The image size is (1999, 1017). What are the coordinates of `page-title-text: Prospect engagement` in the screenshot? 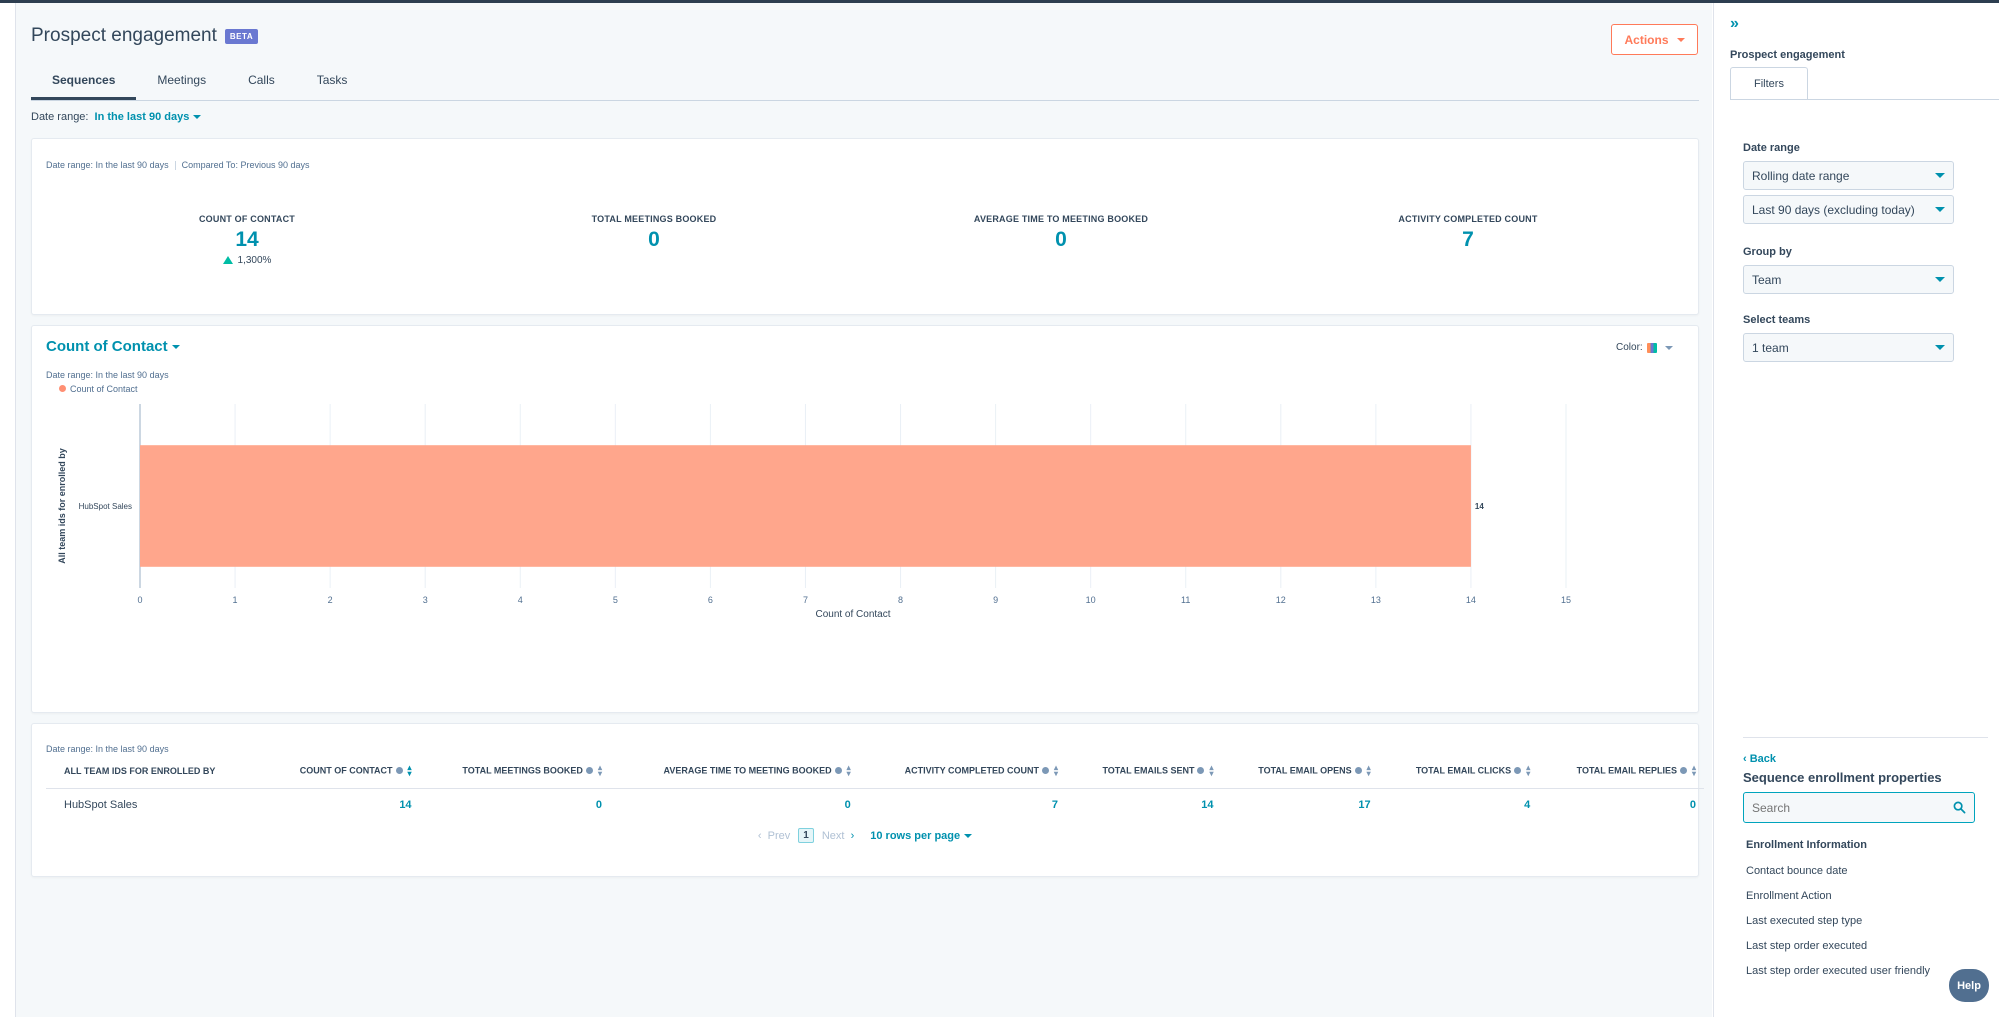 It's located at (124, 35).